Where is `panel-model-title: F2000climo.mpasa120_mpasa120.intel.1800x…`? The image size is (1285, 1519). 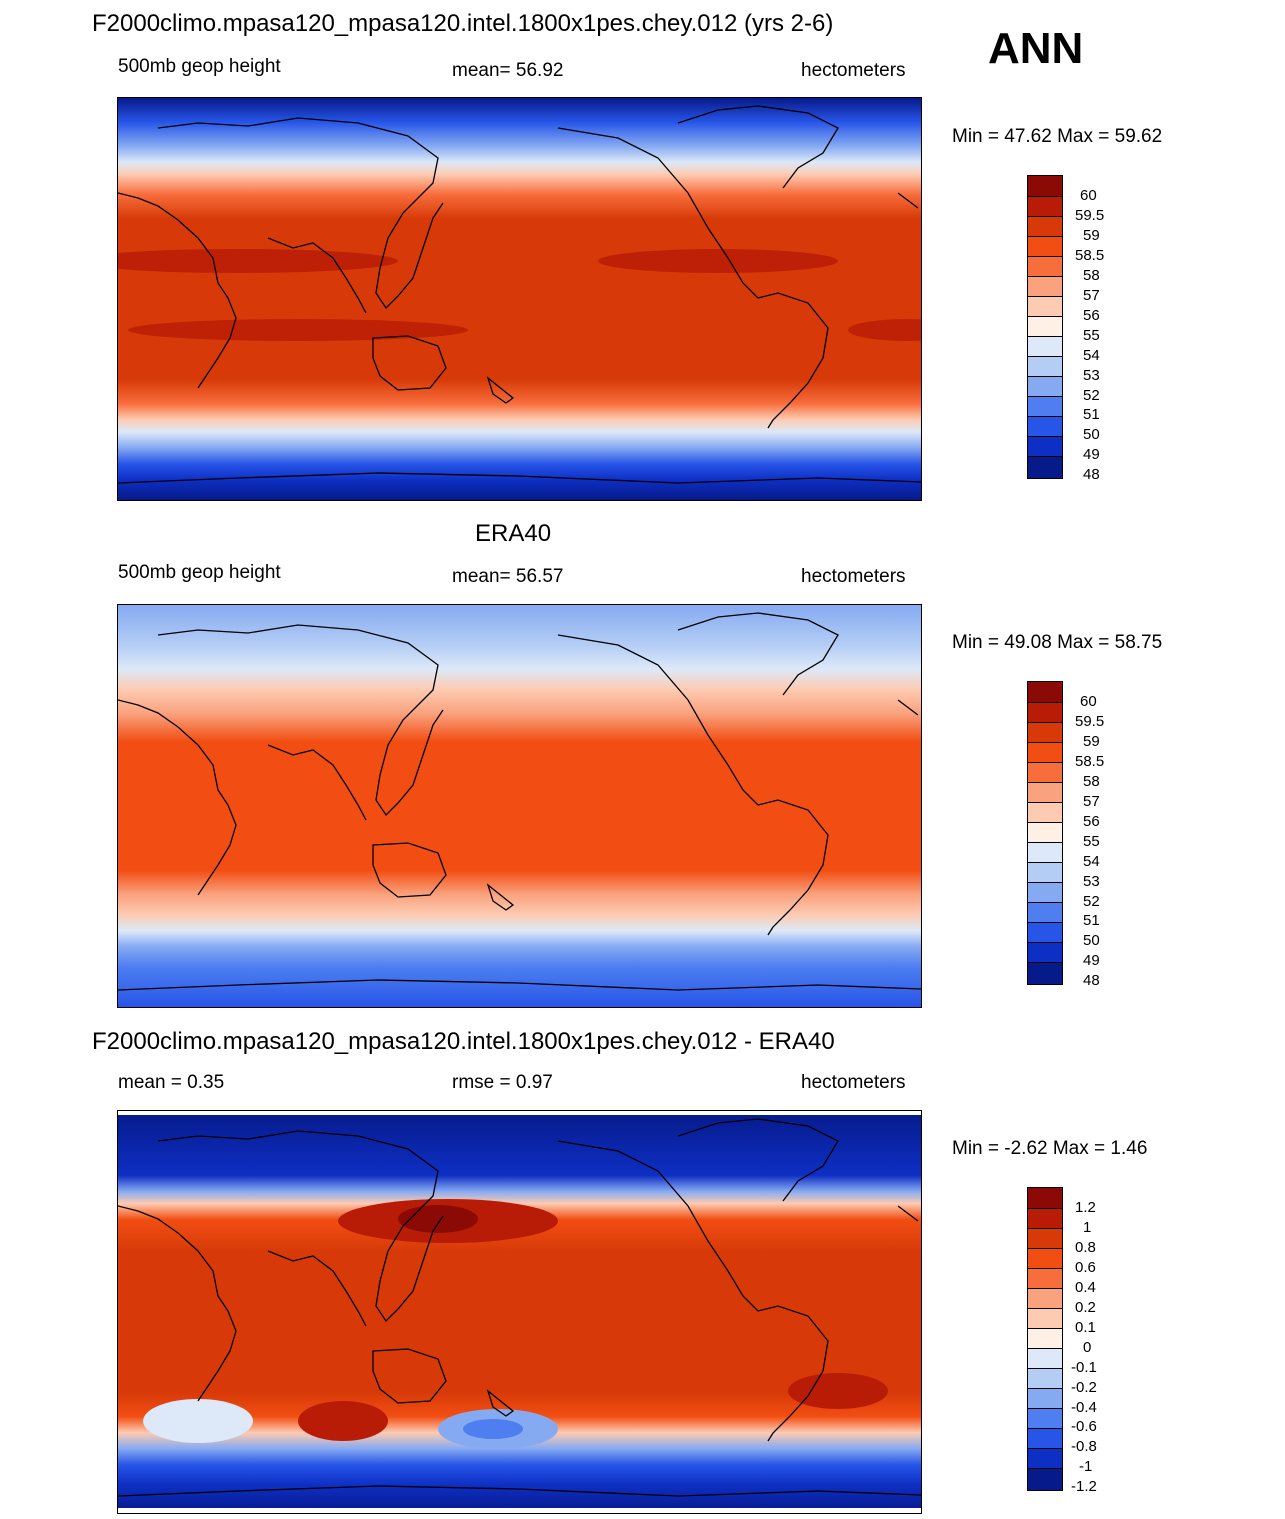 panel-model-title: F2000climo.mpasa120_mpasa120.intel.1800x… is located at coordinates (463, 23).